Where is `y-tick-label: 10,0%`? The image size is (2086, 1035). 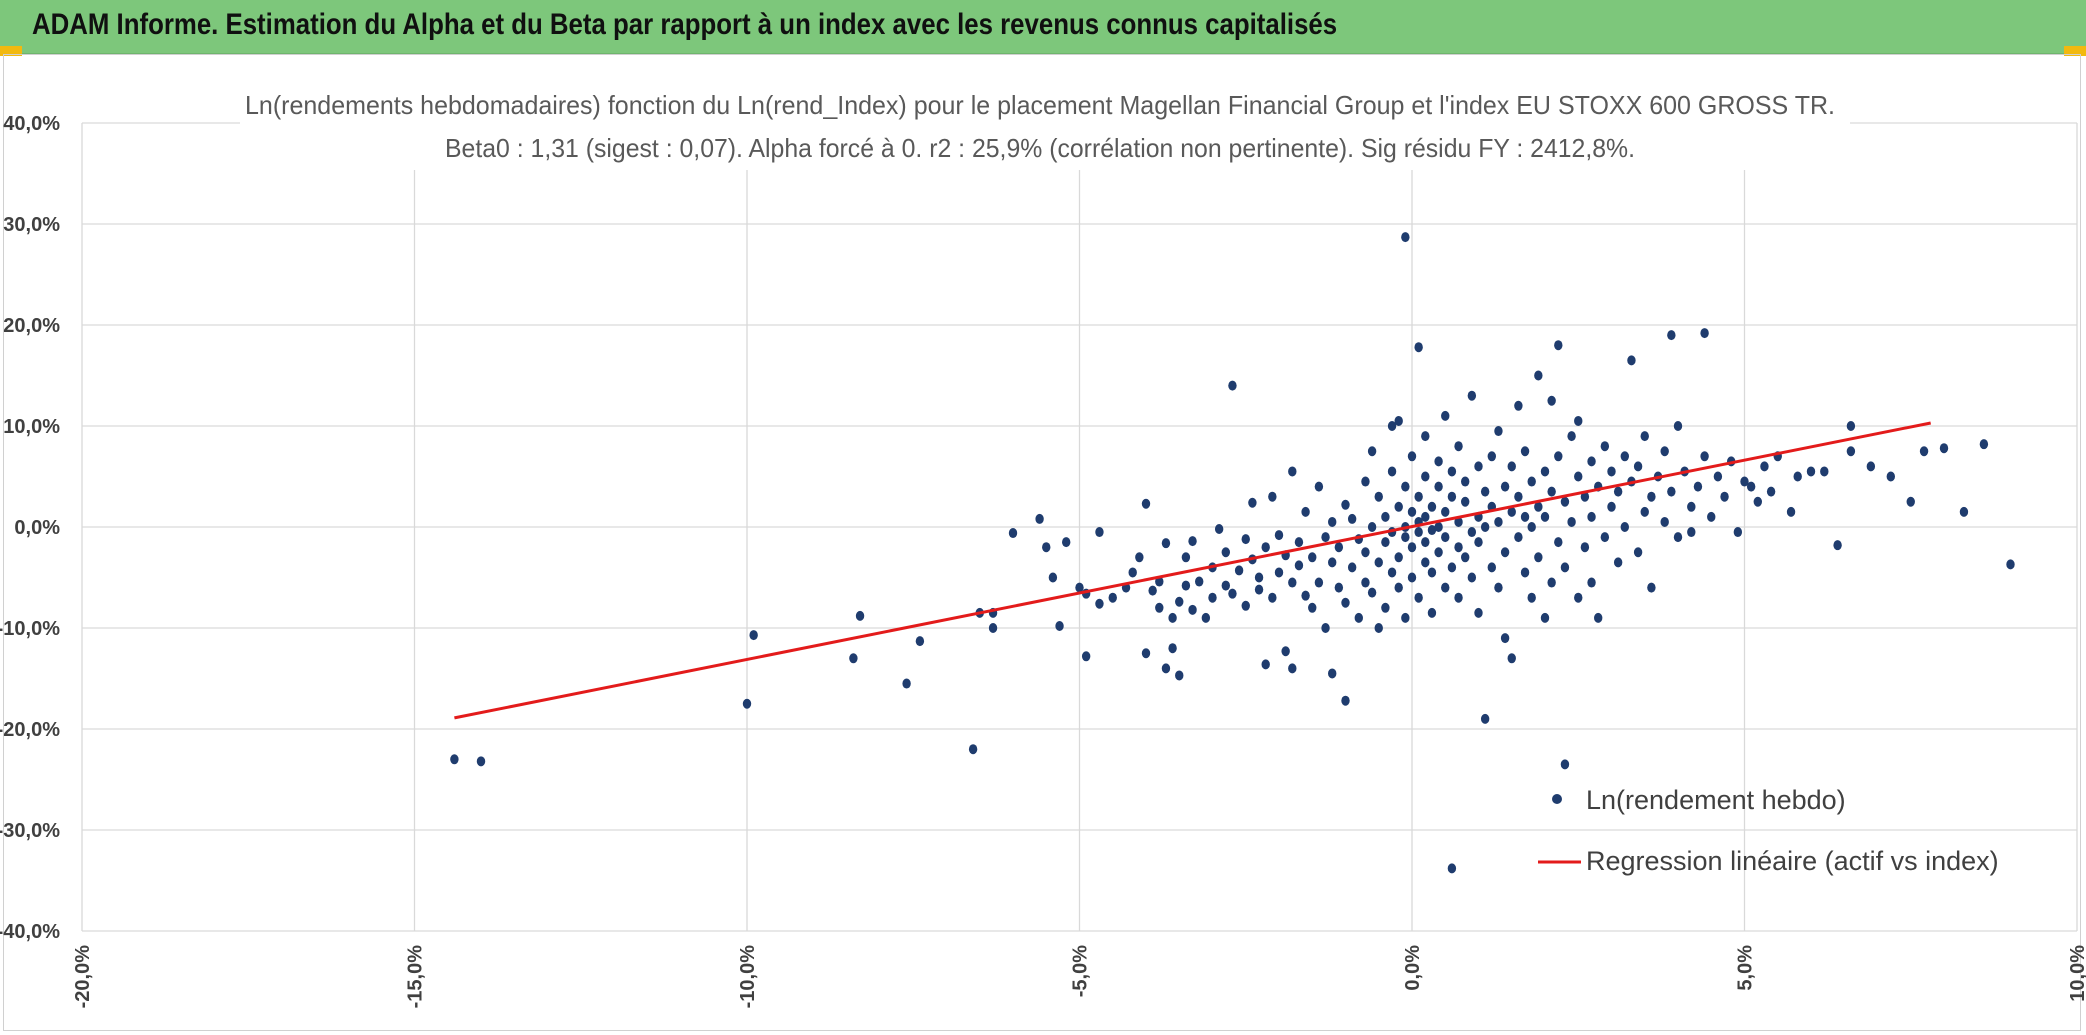 y-tick-label: 10,0% is located at coordinates (31, 427).